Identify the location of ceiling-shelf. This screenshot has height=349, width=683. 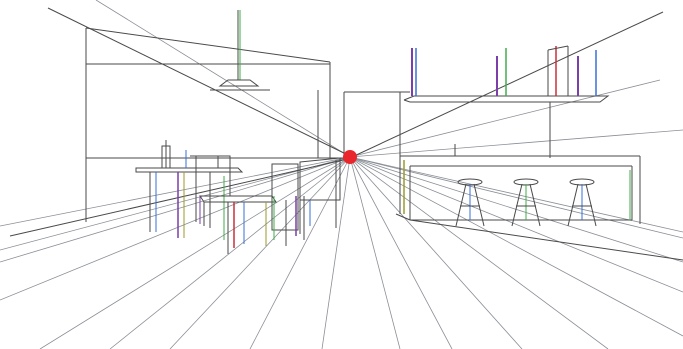
(506, 102).